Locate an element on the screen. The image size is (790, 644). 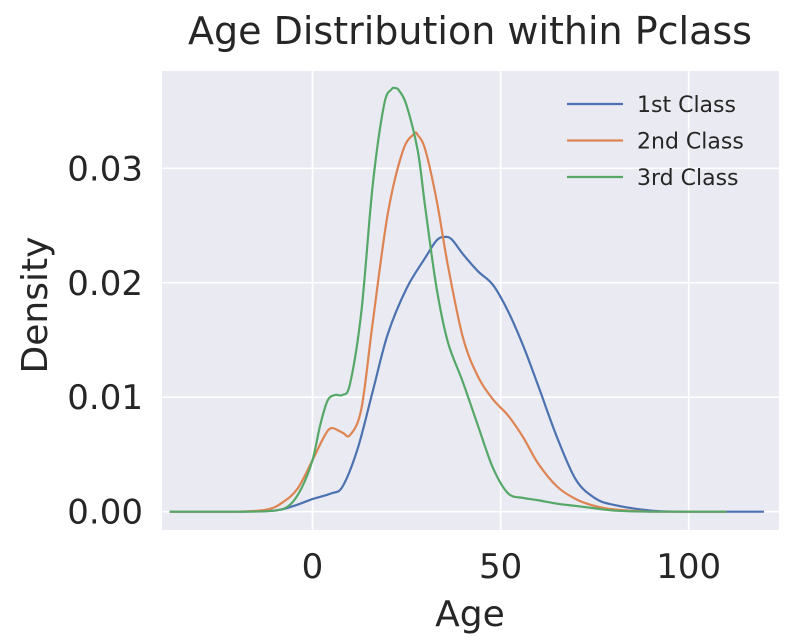
x-axis-ticks: 0 50 100 is located at coordinates (511, 567).